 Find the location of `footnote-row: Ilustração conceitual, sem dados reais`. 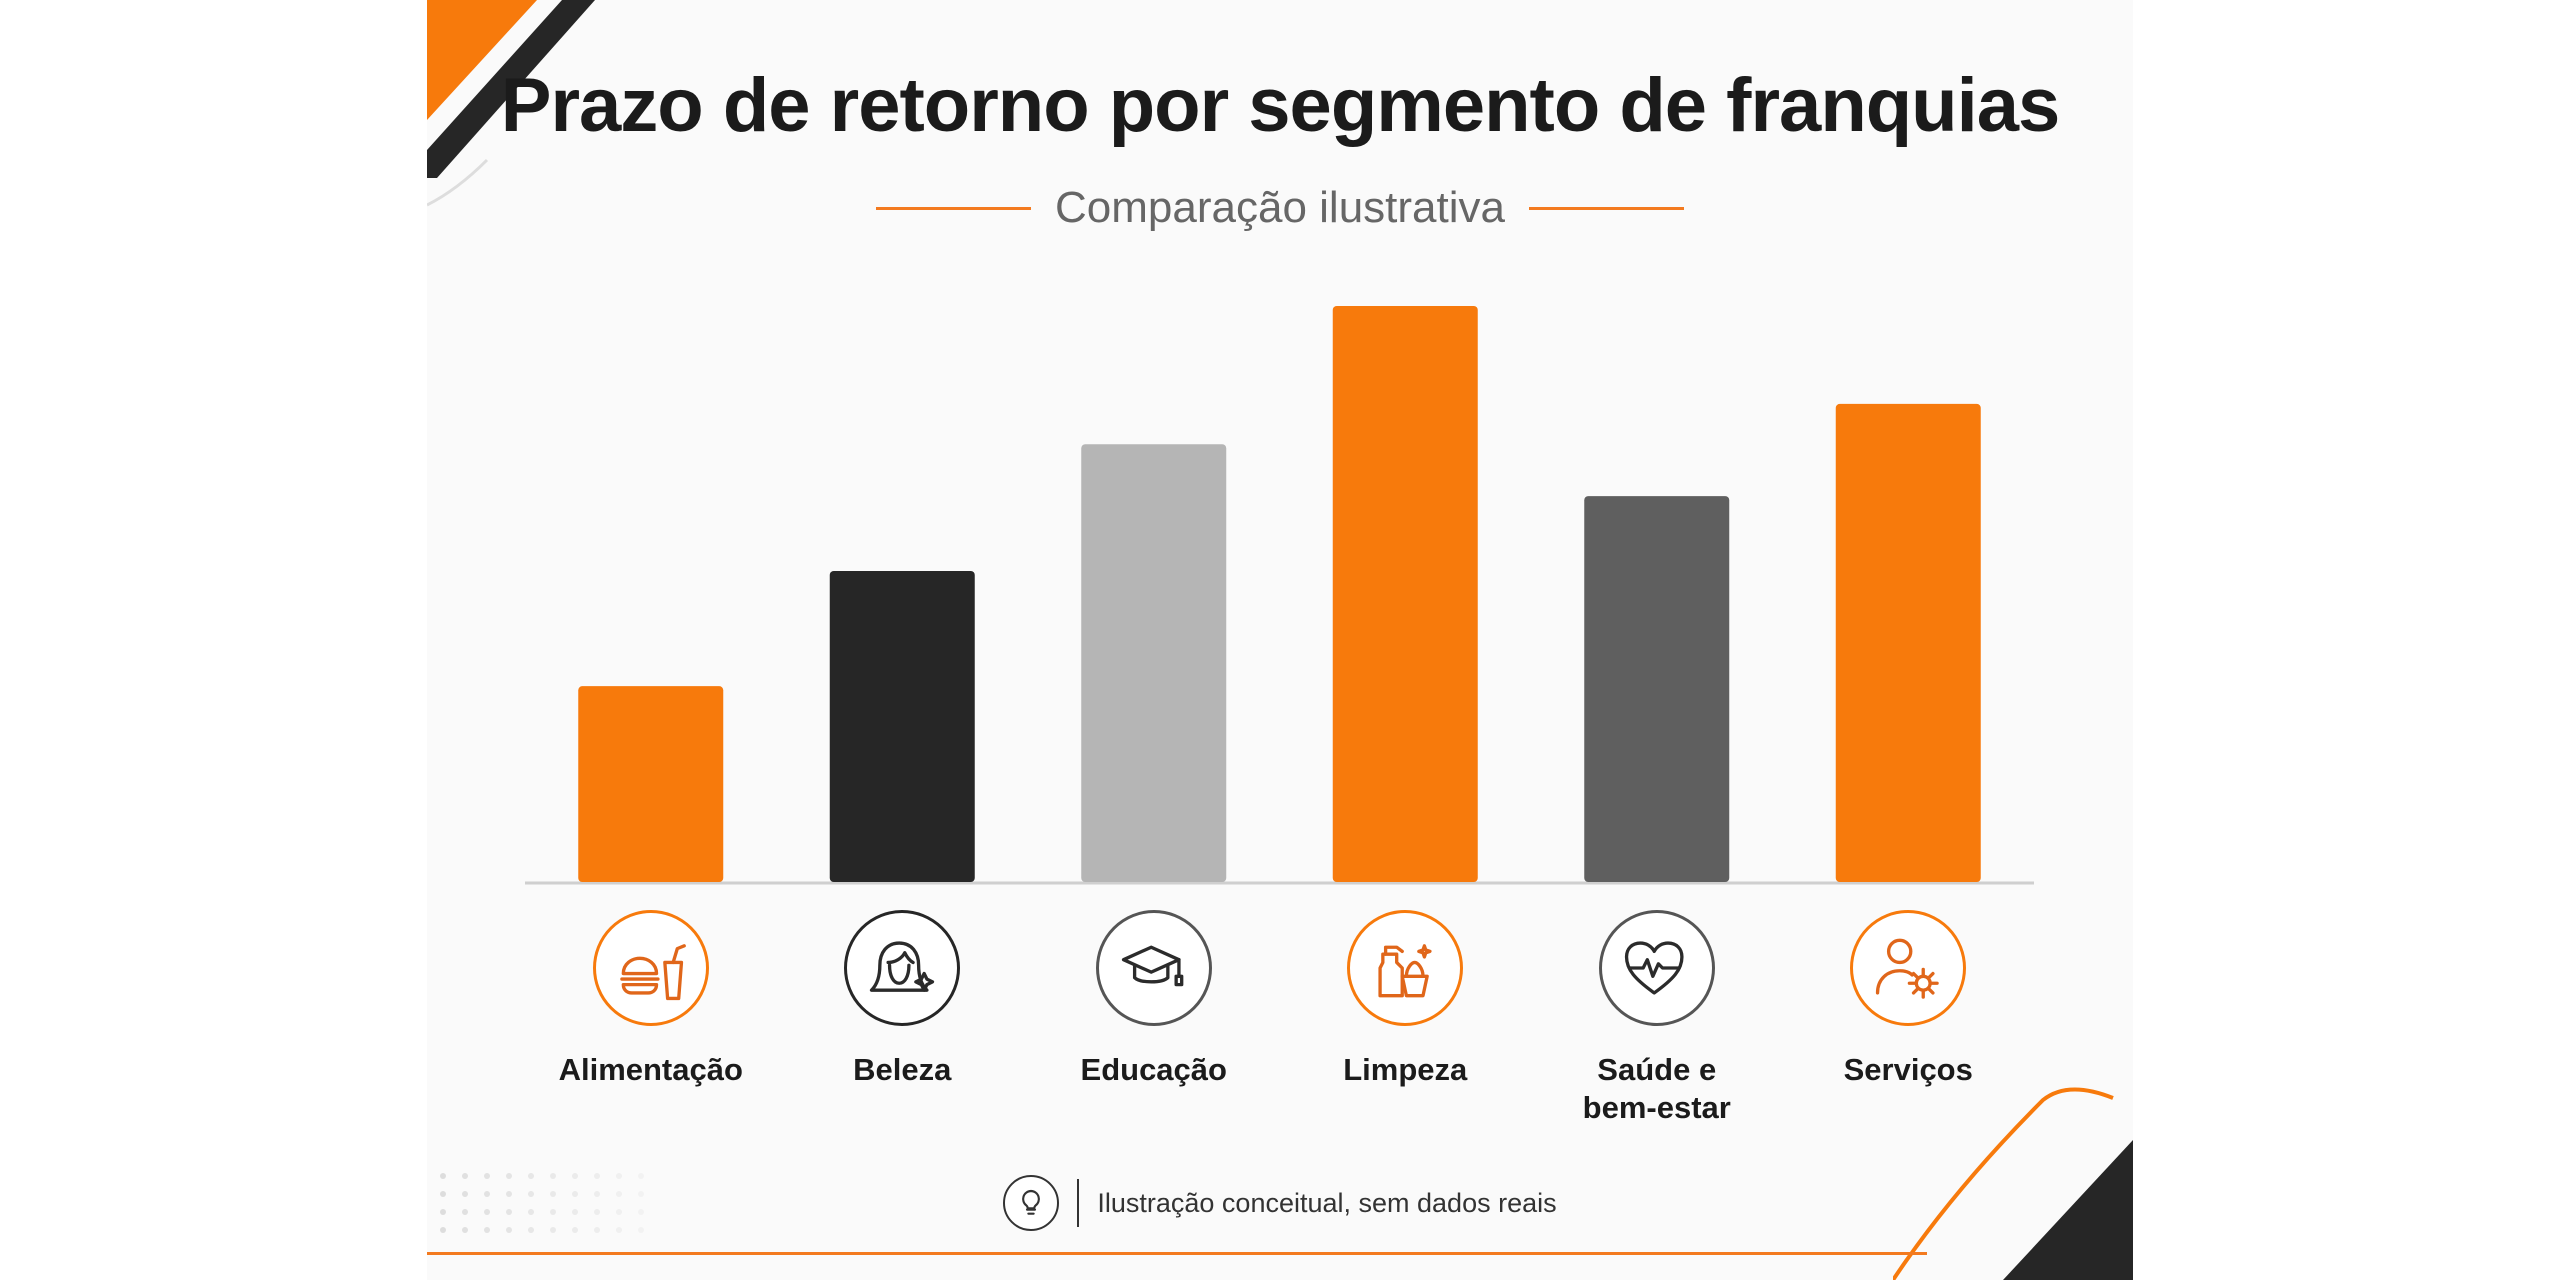

footnote-row: Ilustração conceitual, sem dados reais is located at coordinates (1280, 1203).